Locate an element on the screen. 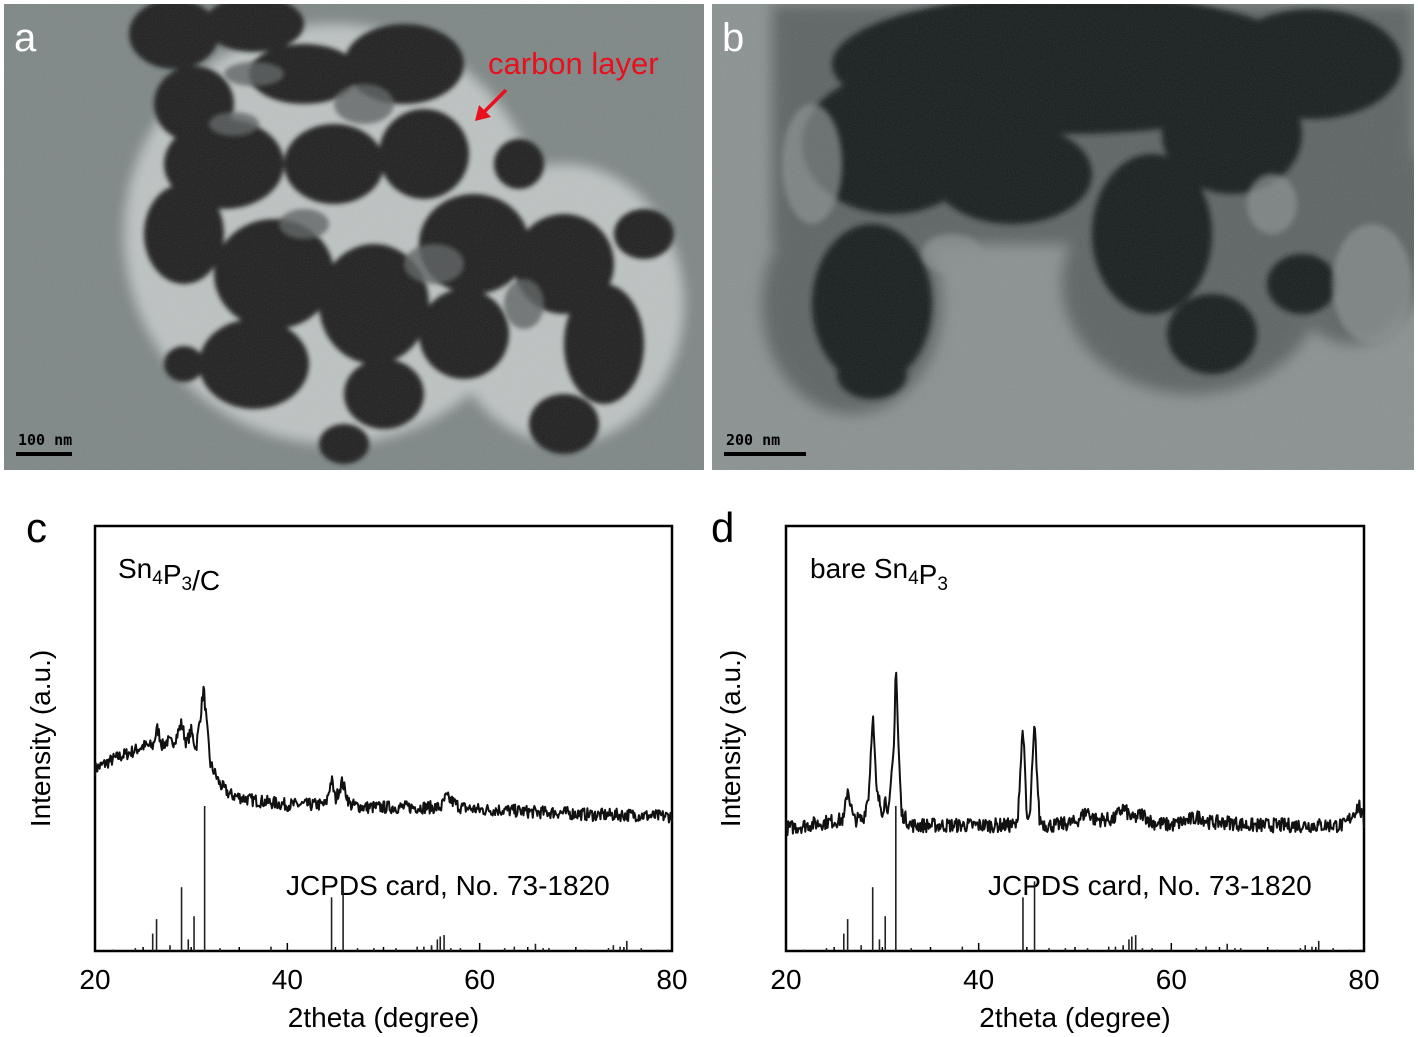 Image resolution: width=1418 pixels, height=1037 pixels. panel-label-a: a is located at coordinates (25, 38).